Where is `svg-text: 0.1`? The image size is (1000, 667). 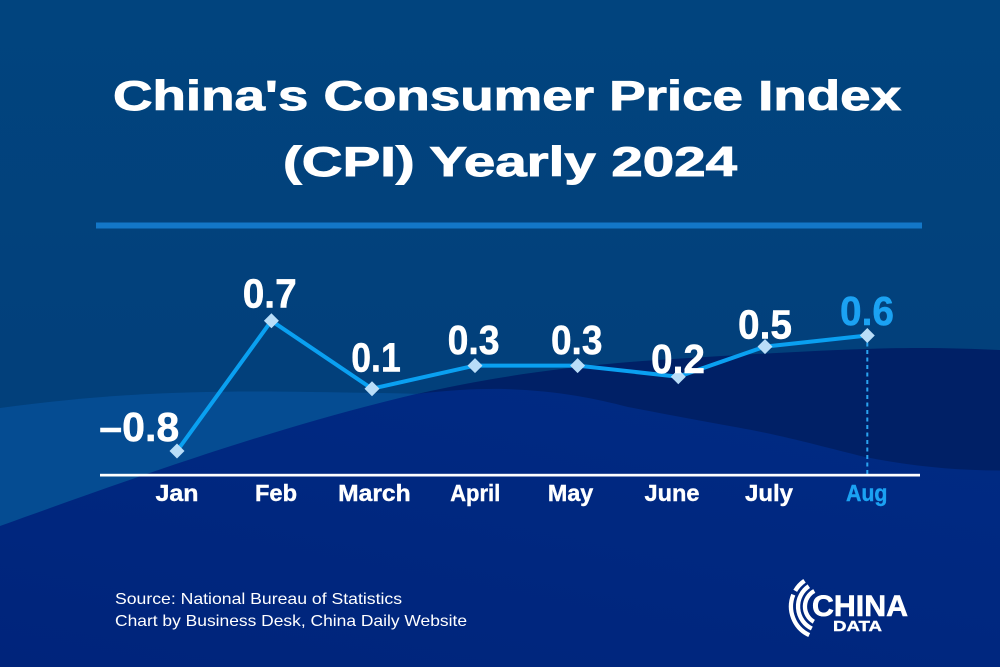
svg-text: 0.1 is located at coordinates (376, 358).